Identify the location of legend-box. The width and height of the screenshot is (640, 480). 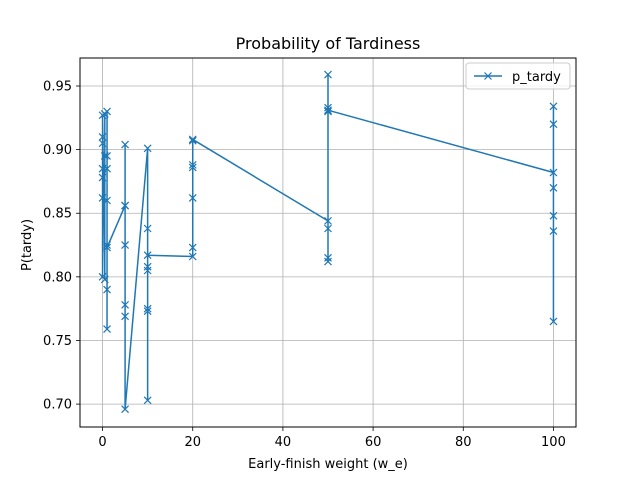
(518, 76).